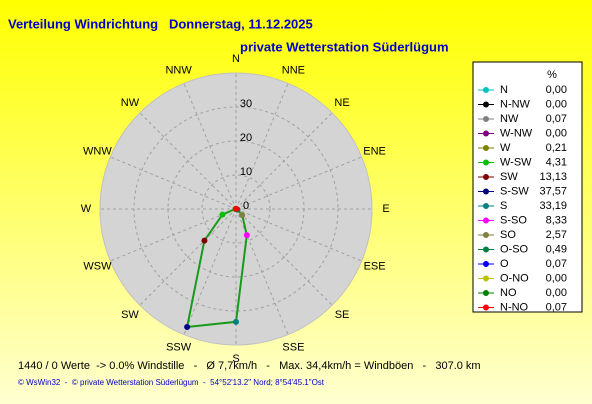  I want to click on direction-label: S, so click(235, 359).